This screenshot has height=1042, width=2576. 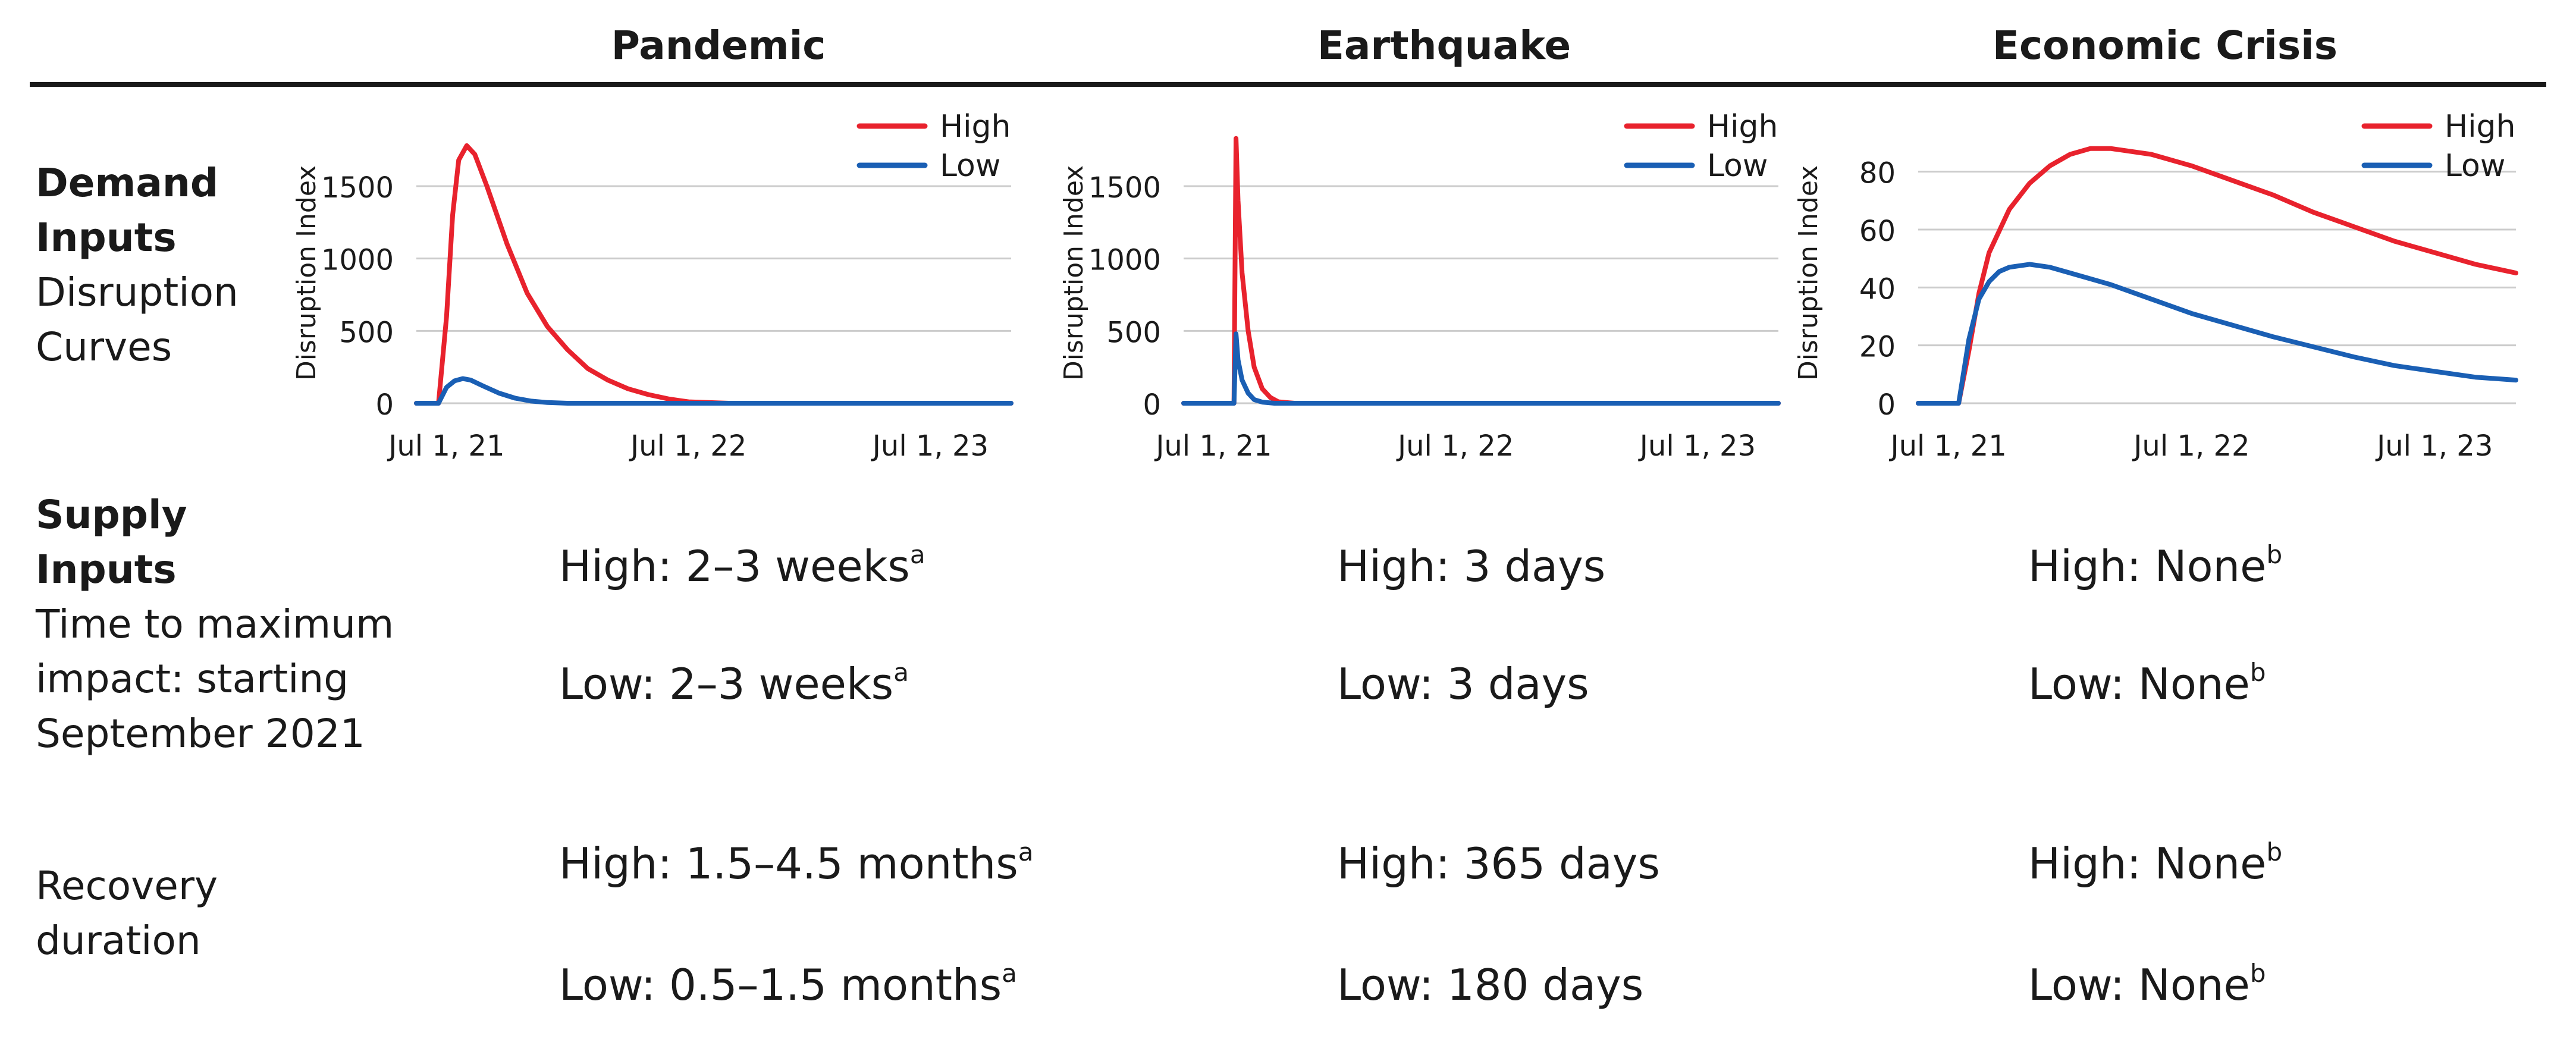 What do you see at coordinates (127, 183) in the screenshot?
I see `demand-title: Demand` at bounding box center [127, 183].